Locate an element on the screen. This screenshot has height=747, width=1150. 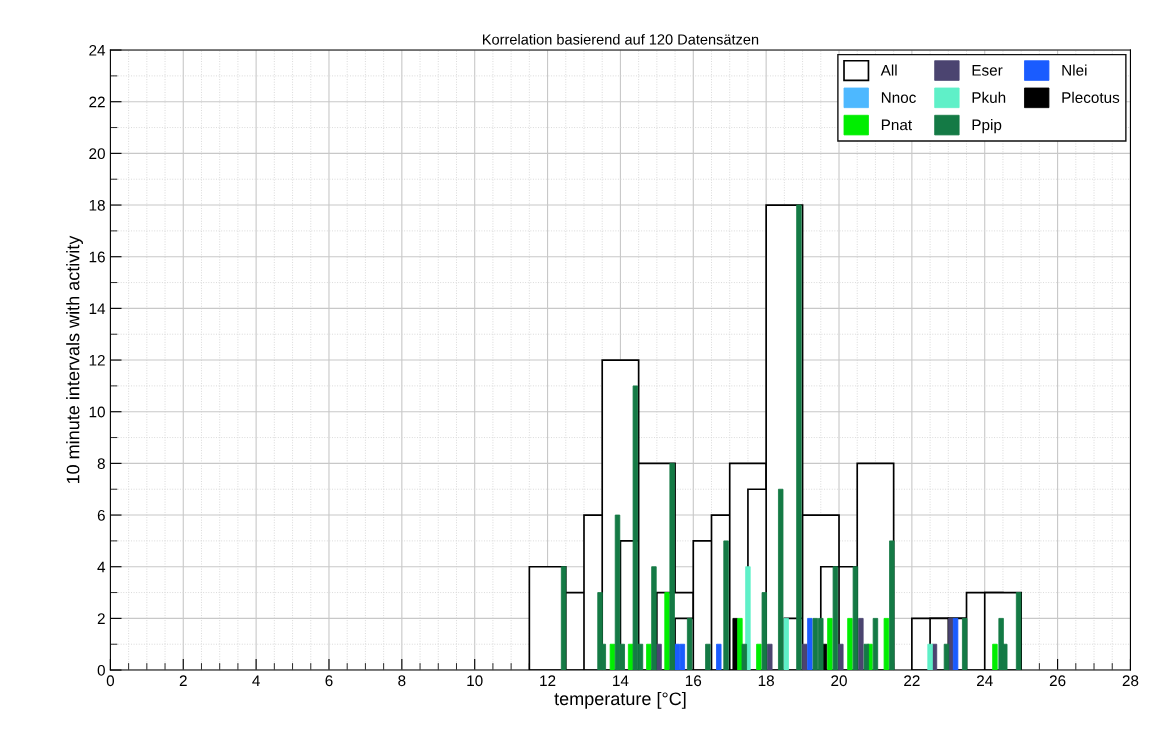
y-tick-label: 2 is located at coordinates (101, 618).